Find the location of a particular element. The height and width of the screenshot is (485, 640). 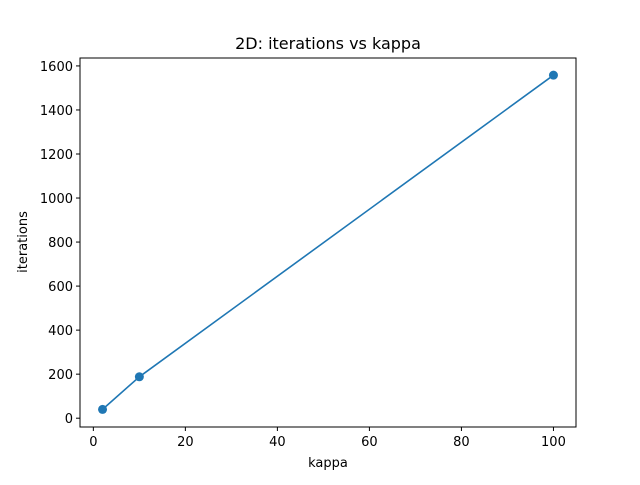

chart-title: 2D: iterations vs kappa is located at coordinates (328, 43).